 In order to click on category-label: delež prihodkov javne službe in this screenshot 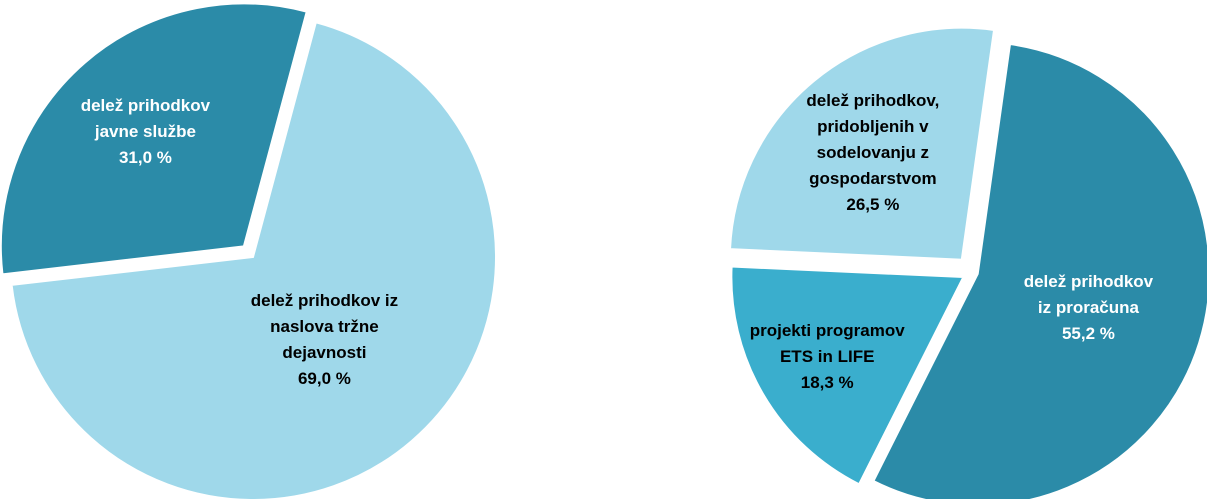, I will do `click(145, 119)`.